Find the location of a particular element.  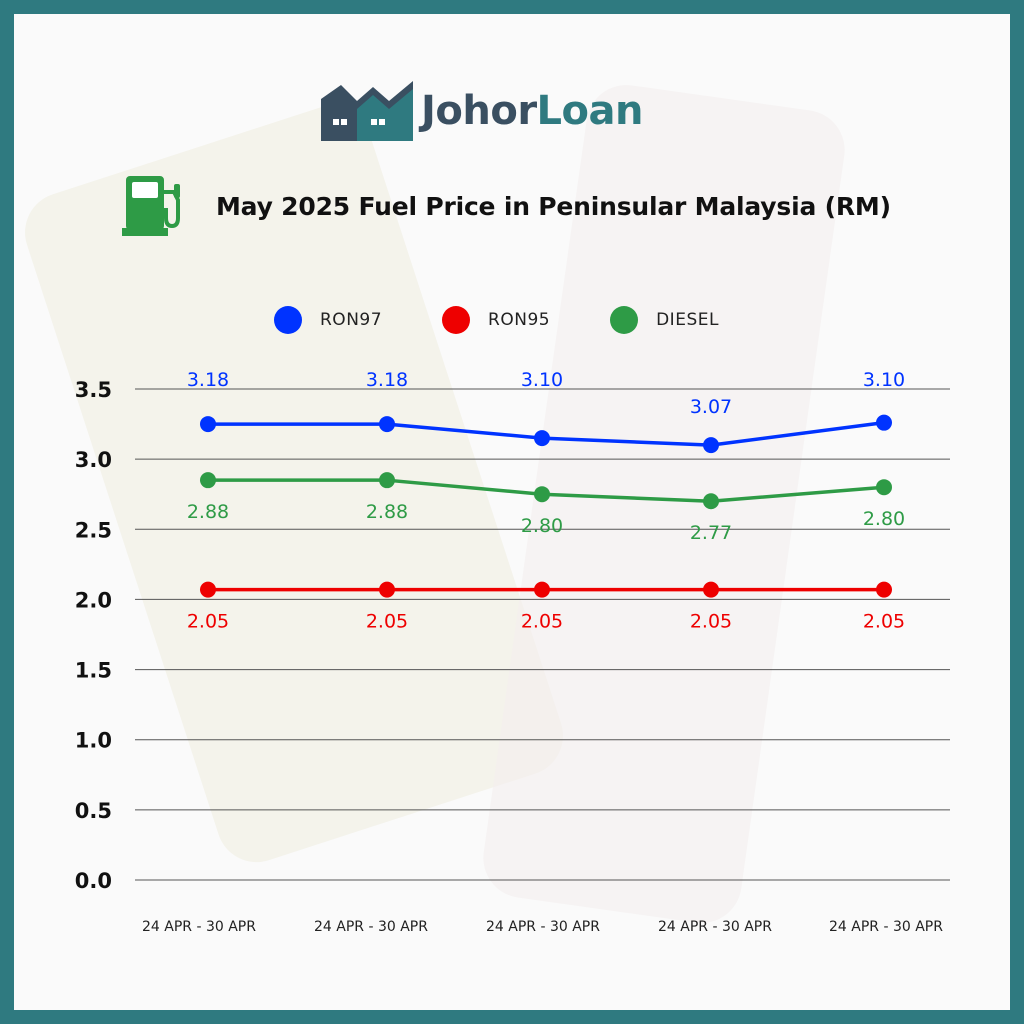

y-tick-label: 3.0 is located at coordinates (93, 460).